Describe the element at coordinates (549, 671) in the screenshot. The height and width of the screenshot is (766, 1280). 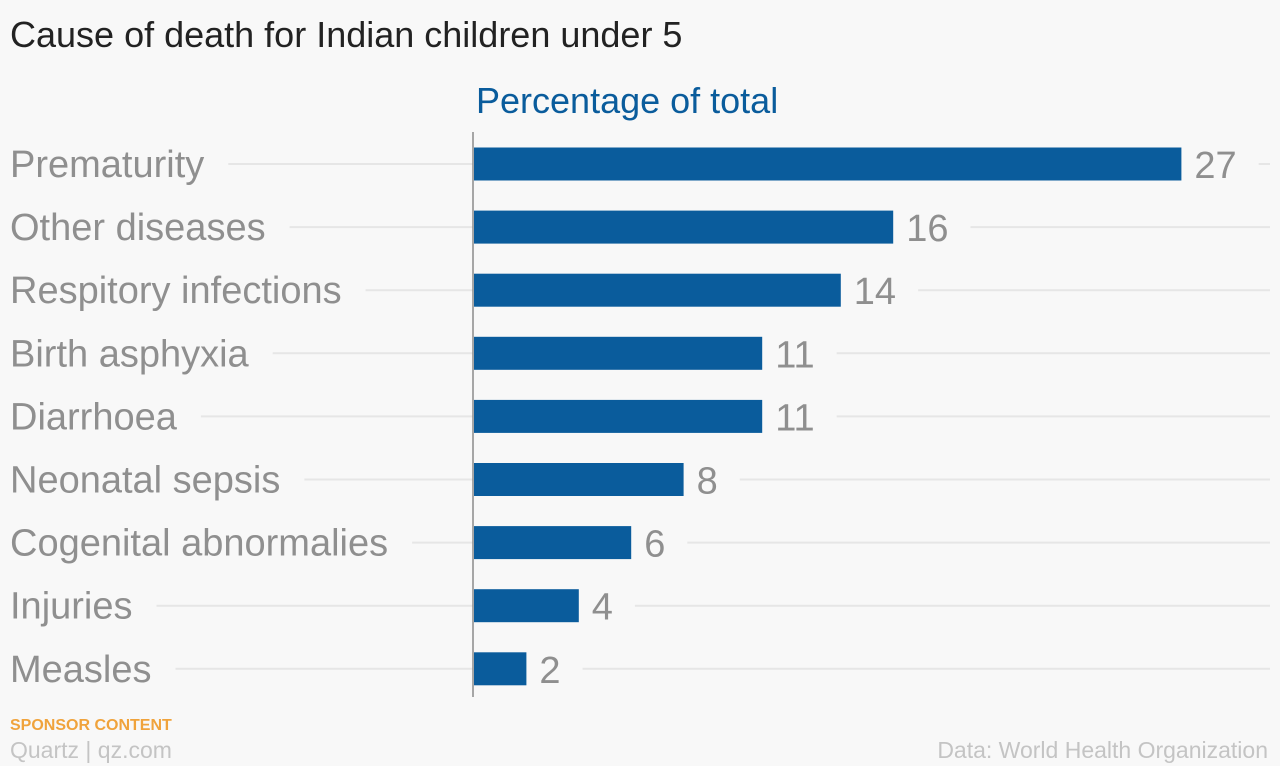
I see `value-label-measles: 2` at that location.